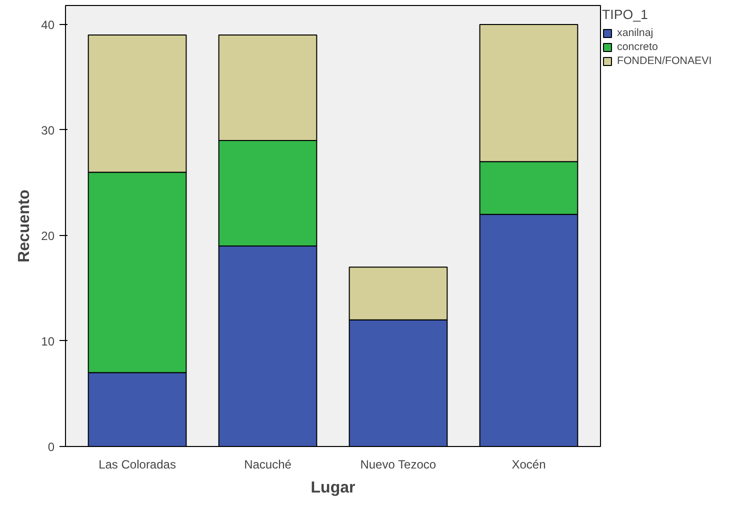 The height and width of the screenshot is (506, 756). I want to click on y-tick-label: 10, so click(48, 341).